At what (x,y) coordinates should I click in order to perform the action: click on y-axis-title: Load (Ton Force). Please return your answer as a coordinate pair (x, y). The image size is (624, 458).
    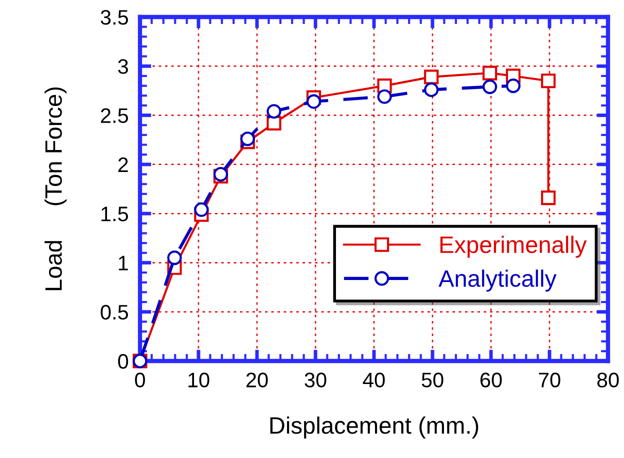
    Looking at the image, I should click on (55, 188).